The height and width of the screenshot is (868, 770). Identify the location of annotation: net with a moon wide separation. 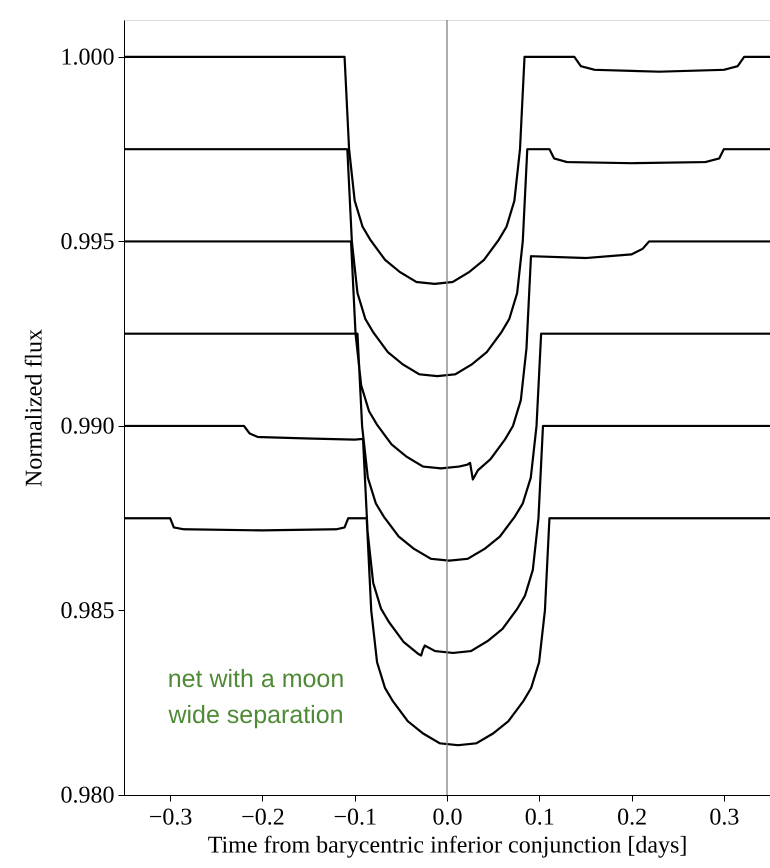
(255, 697).